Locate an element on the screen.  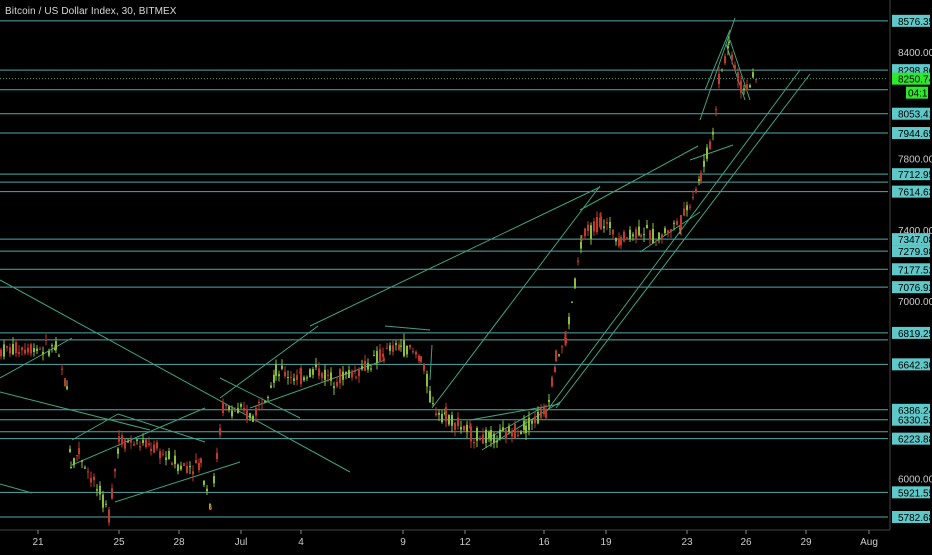
level-price-text: 6819.25 is located at coordinates (915, 334).